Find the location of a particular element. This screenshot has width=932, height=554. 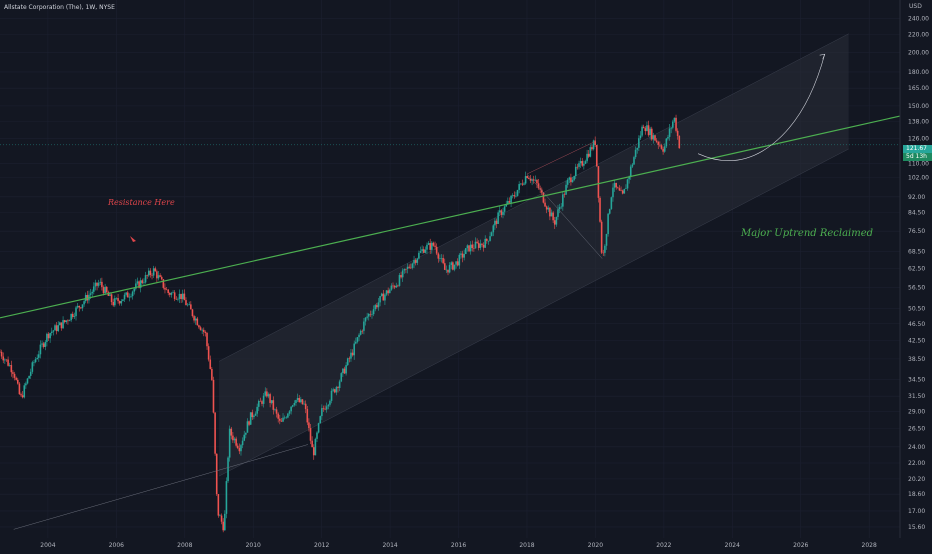

uptrend-annotation: Major Uptrend Reclaimed is located at coordinates (807, 233).